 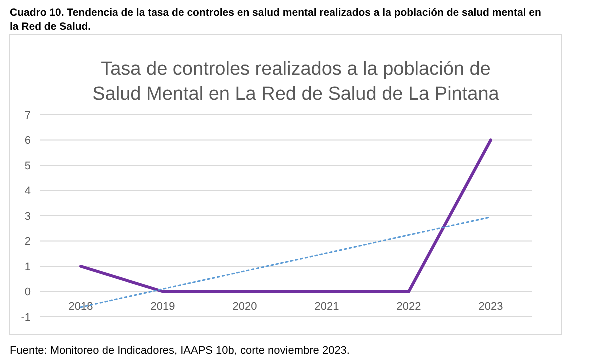 What do you see at coordinates (296, 82) in the screenshot?
I see `chart-title: Tasa de controles realizados a la población de Salud Mental en La Red de Salud de La Pintana` at bounding box center [296, 82].